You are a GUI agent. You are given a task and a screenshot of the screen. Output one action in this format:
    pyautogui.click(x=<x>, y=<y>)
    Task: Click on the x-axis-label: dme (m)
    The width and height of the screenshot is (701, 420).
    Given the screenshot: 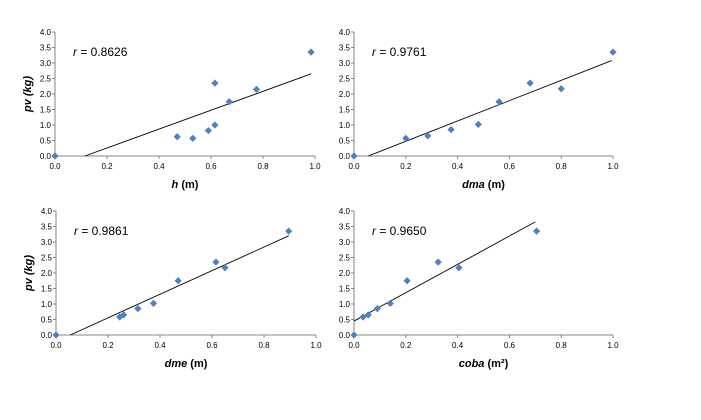 What is the action you would take?
    pyautogui.click(x=186, y=364)
    